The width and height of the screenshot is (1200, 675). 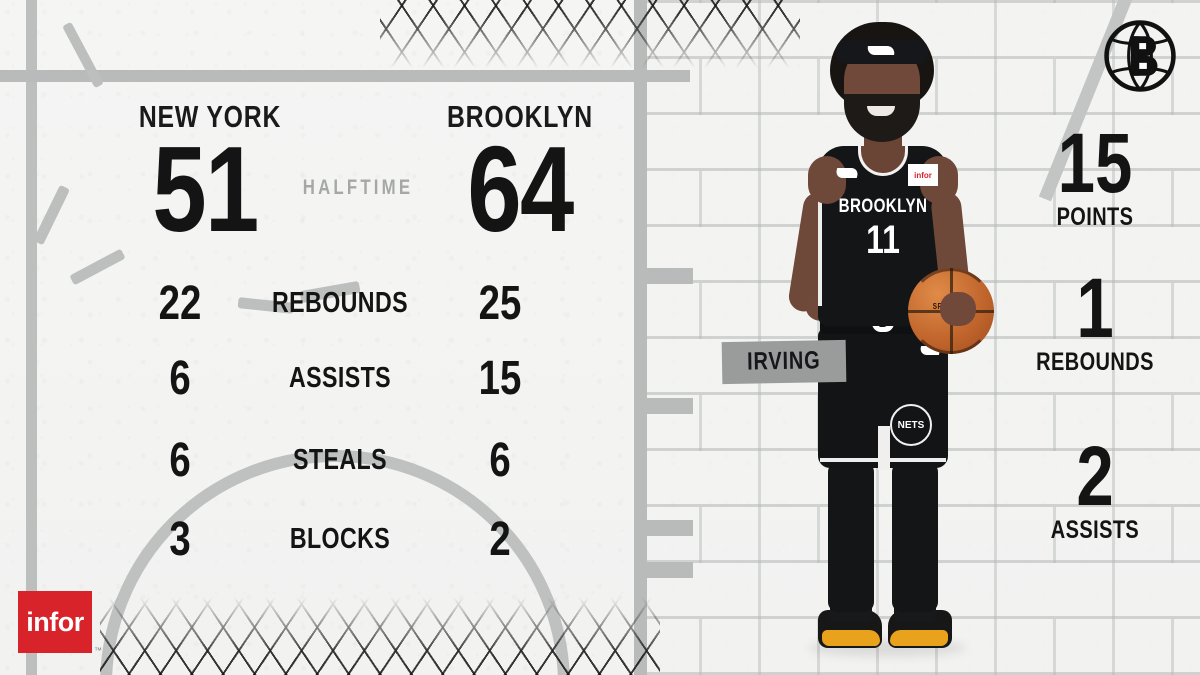 What do you see at coordinates (205, 189) in the screenshot?
I see `home-team-score: 51` at bounding box center [205, 189].